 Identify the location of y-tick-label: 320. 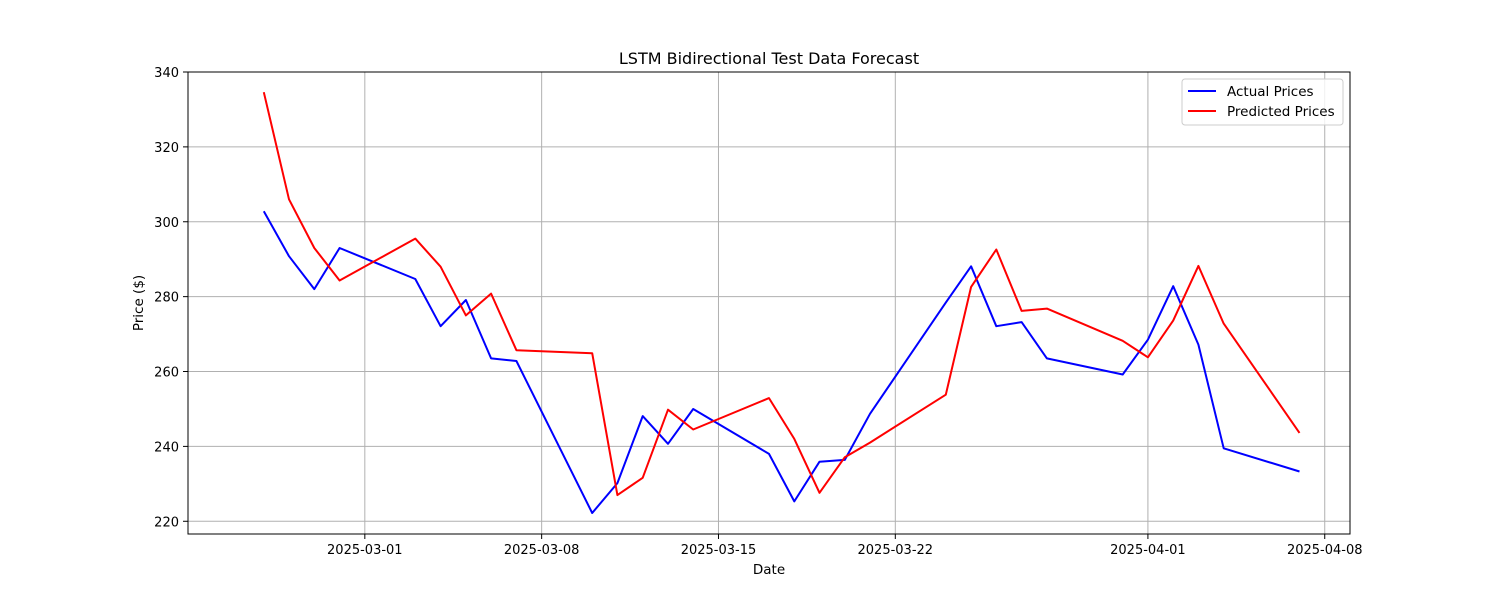
(166, 148).